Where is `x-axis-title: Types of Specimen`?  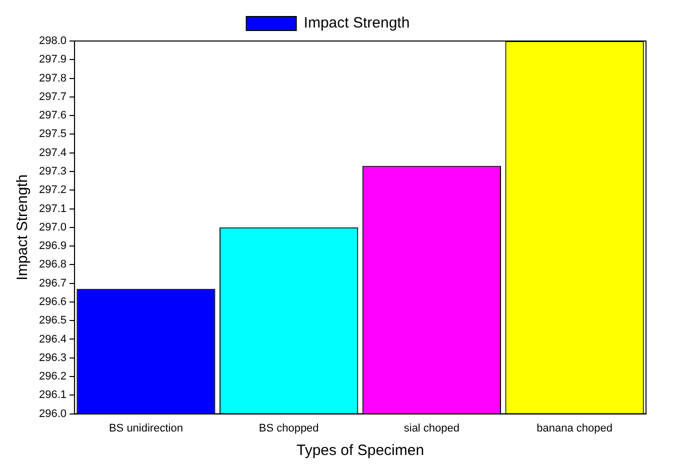
x-axis-title: Types of Specimen is located at coordinates (360, 451).